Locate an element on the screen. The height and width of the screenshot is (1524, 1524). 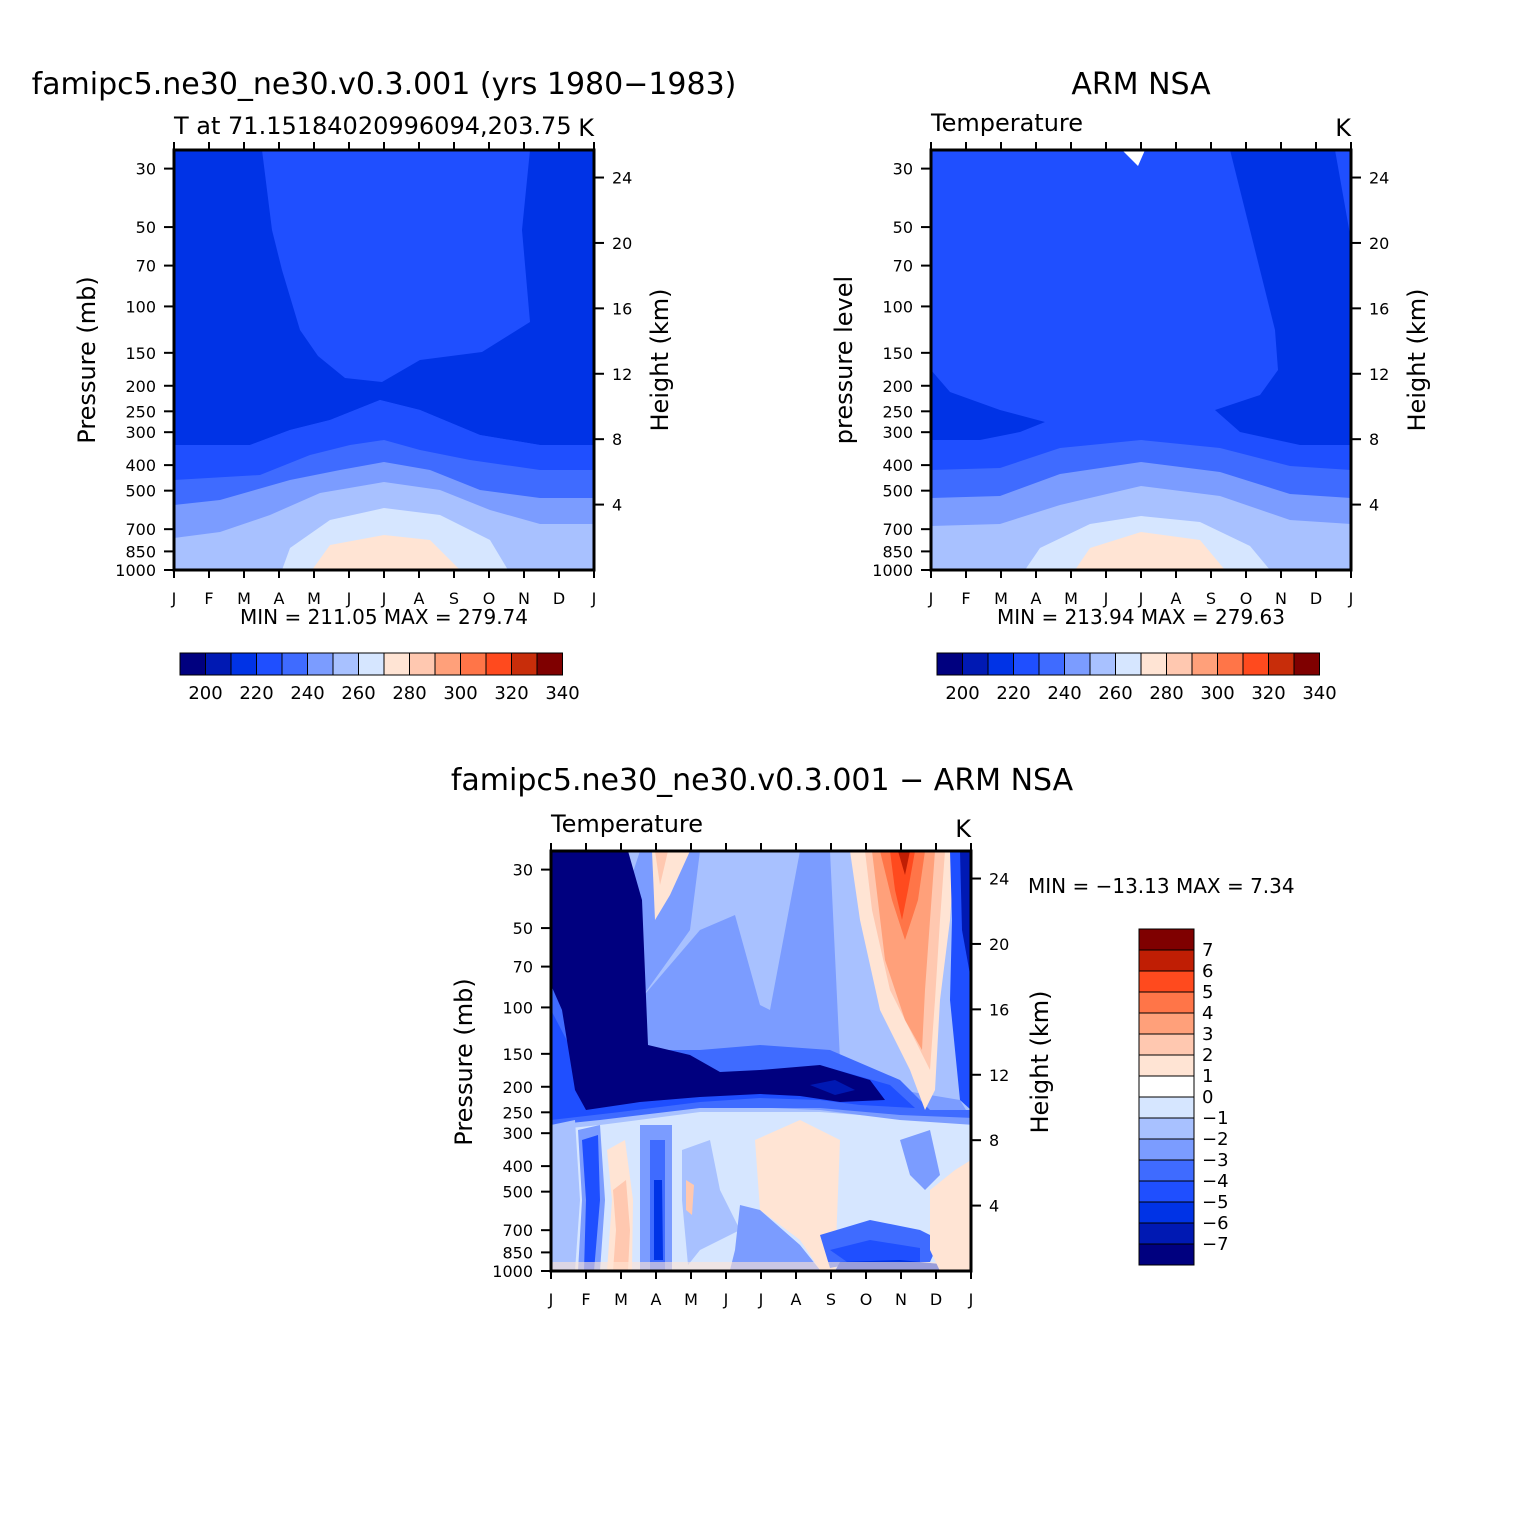
colorbar-label: 260 is located at coordinates (1115, 693).